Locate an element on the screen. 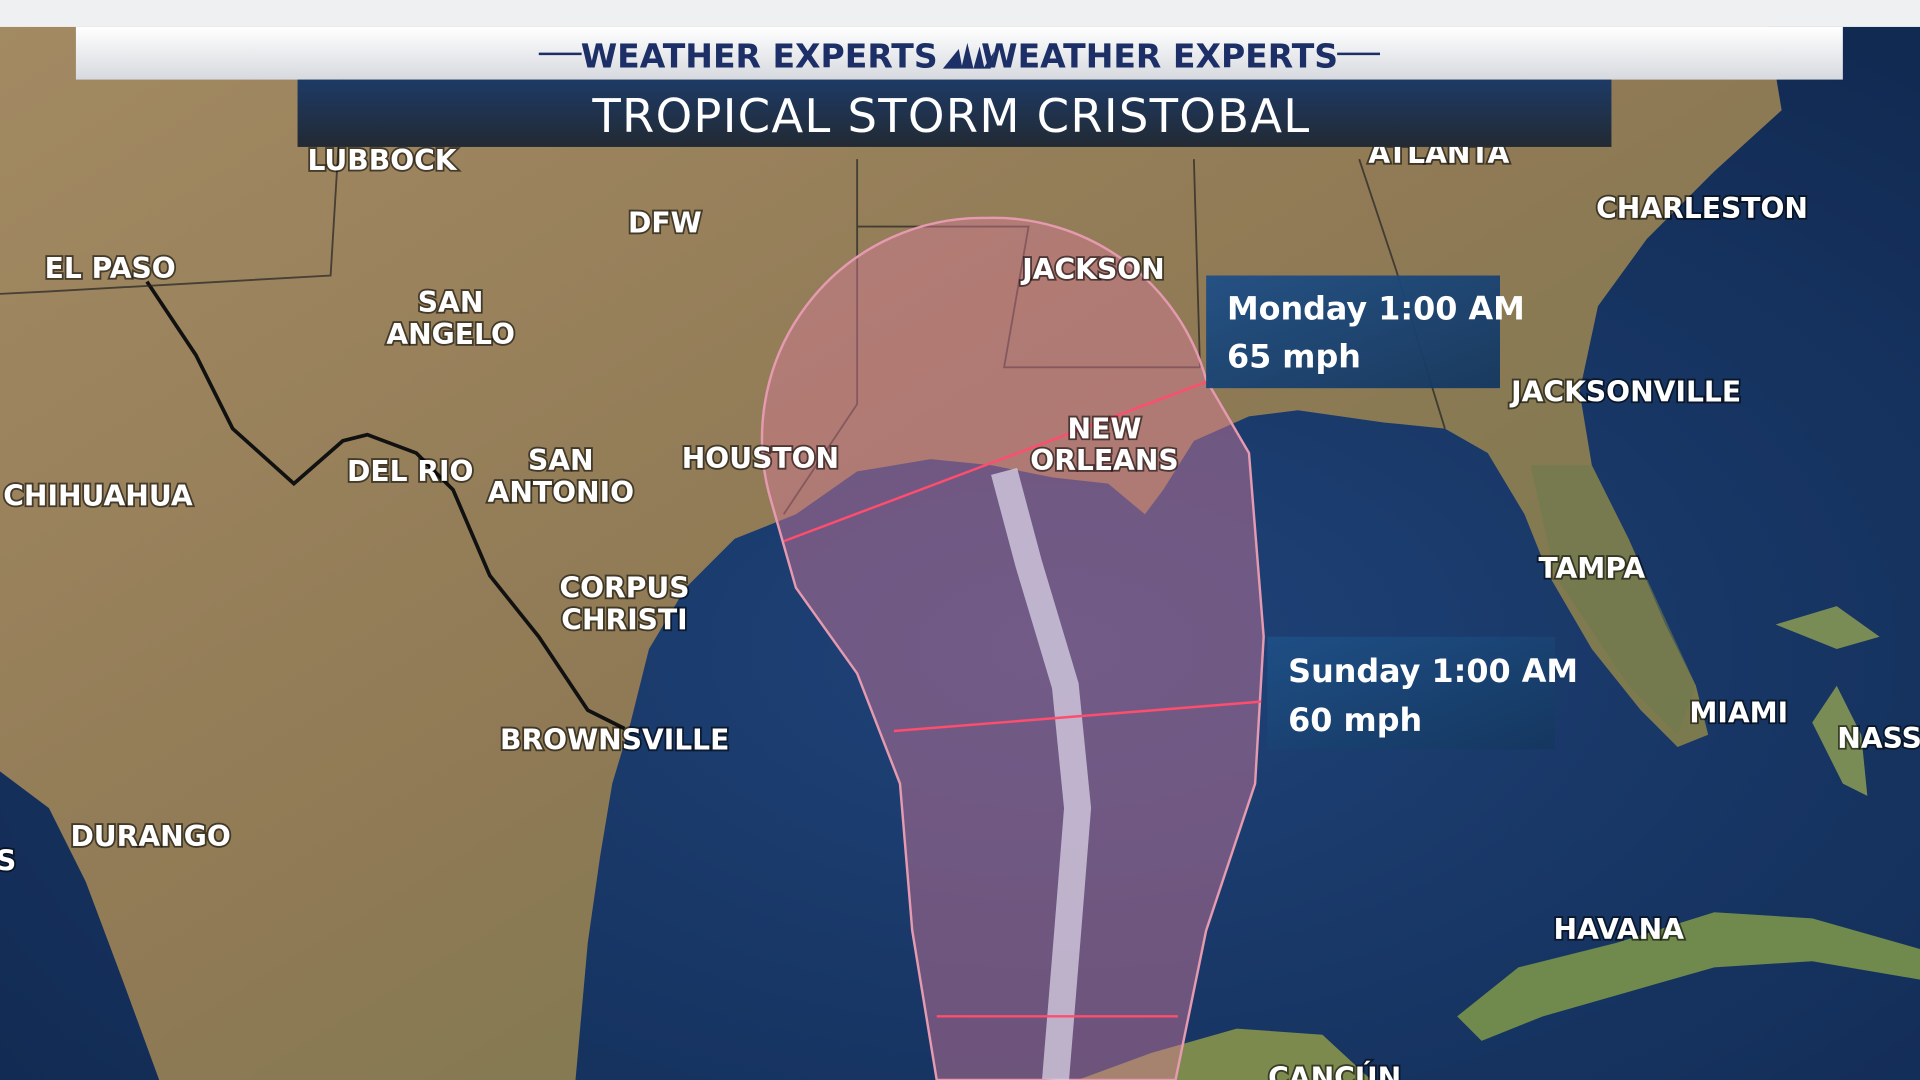 The width and height of the screenshot is (1920, 1080). city-label: HOUSTON is located at coordinates (760, 458).